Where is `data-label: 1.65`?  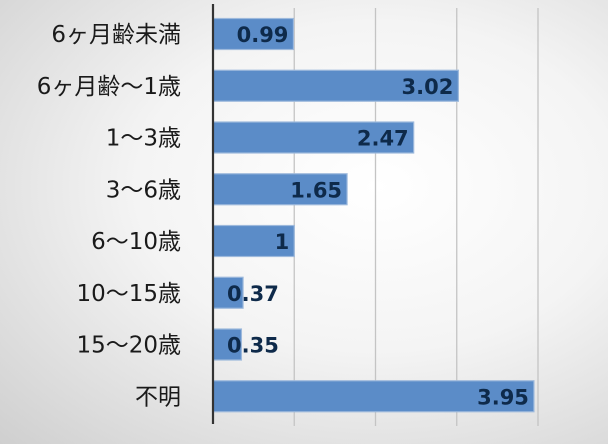
data-label: 1.65 is located at coordinates (316, 190).